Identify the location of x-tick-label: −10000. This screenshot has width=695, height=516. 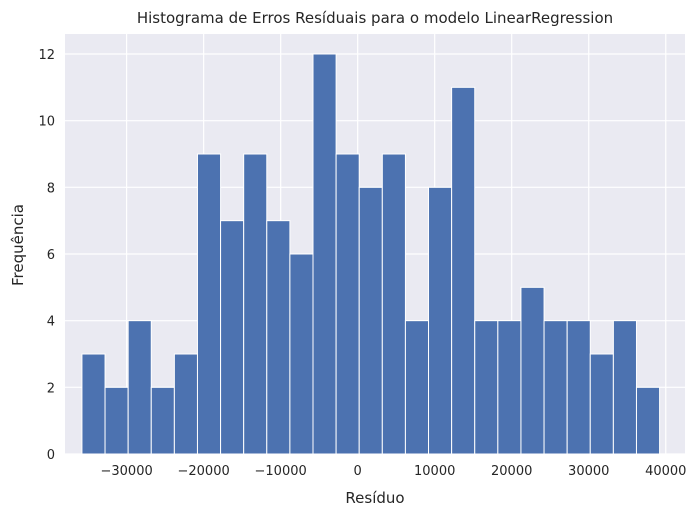
(281, 471).